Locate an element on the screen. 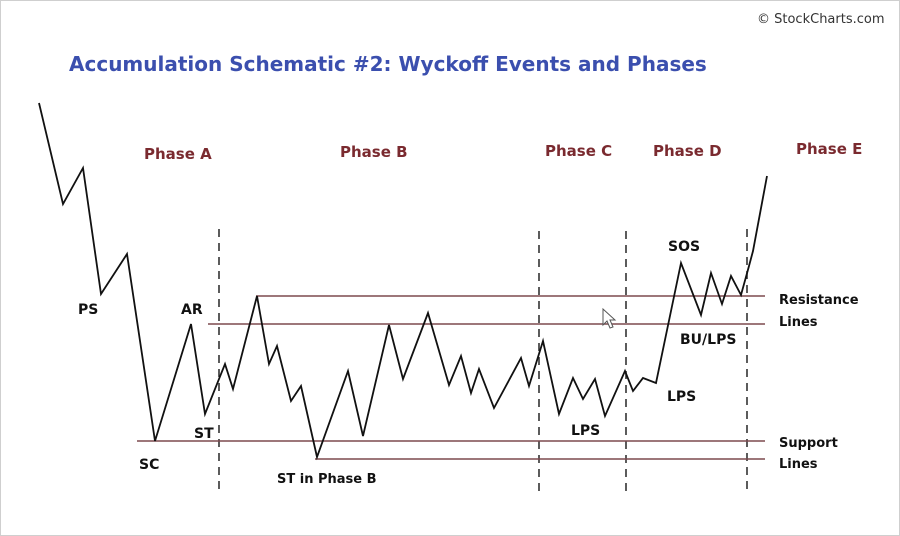 The height and width of the screenshot is (536, 900). event-ar: AR is located at coordinates (192, 310).